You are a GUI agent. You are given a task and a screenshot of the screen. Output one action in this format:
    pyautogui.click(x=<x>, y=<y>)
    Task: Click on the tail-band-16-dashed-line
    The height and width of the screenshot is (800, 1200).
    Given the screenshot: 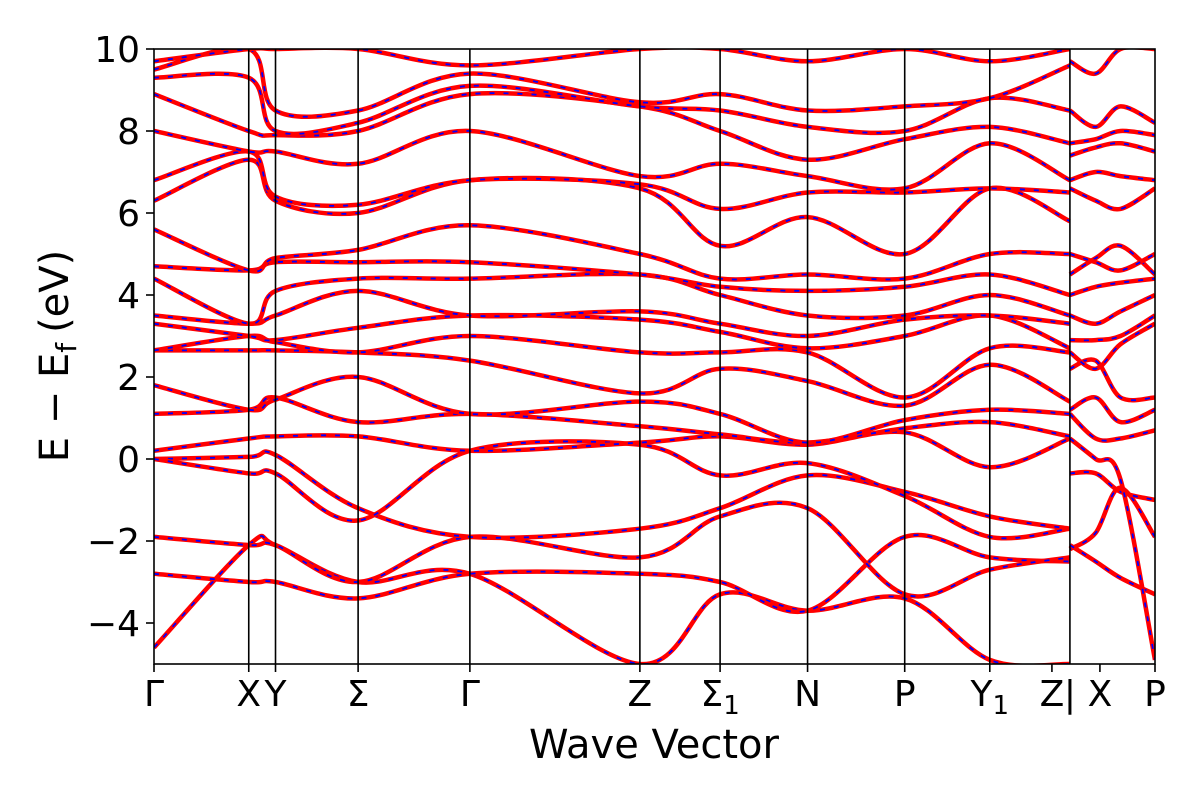 What is the action you would take?
    pyautogui.click(x=1112, y=137)
    